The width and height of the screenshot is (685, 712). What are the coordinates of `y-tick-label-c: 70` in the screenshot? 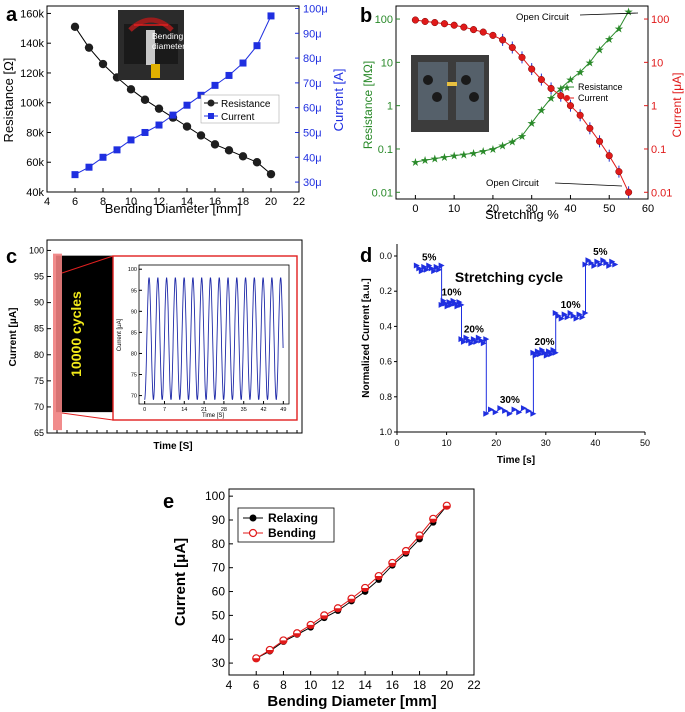 It's located at (39, 407).